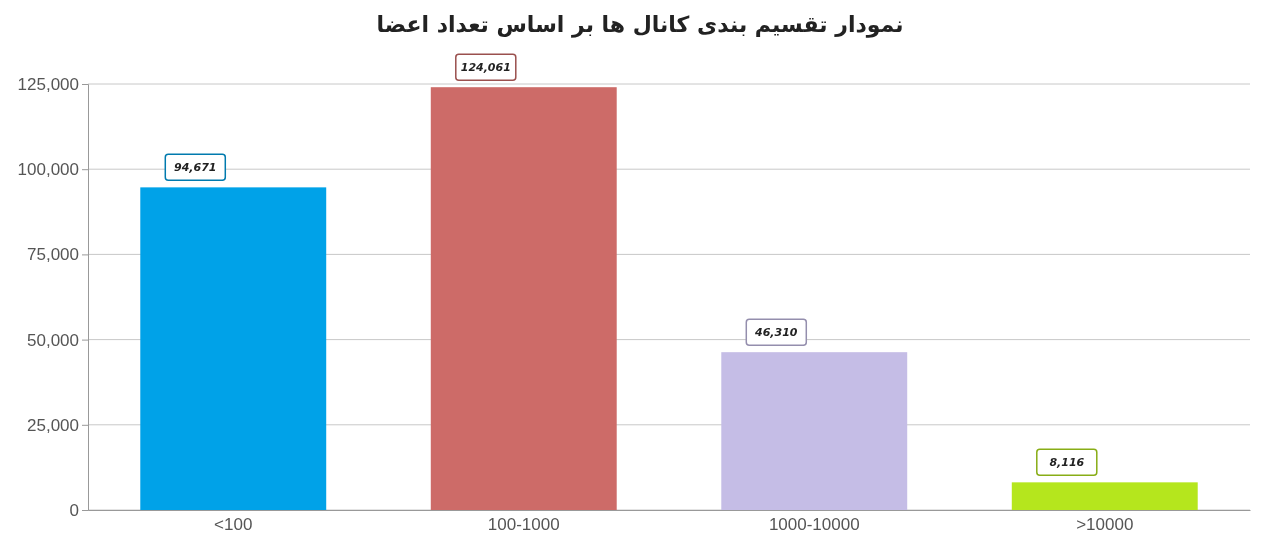 The width and height of the screenshot is (1280, 538). What do you see at coordinates (814, 524) in the screenshot?
I see `x-tick-label: 1000-10000` at bounding box center [814, 524].